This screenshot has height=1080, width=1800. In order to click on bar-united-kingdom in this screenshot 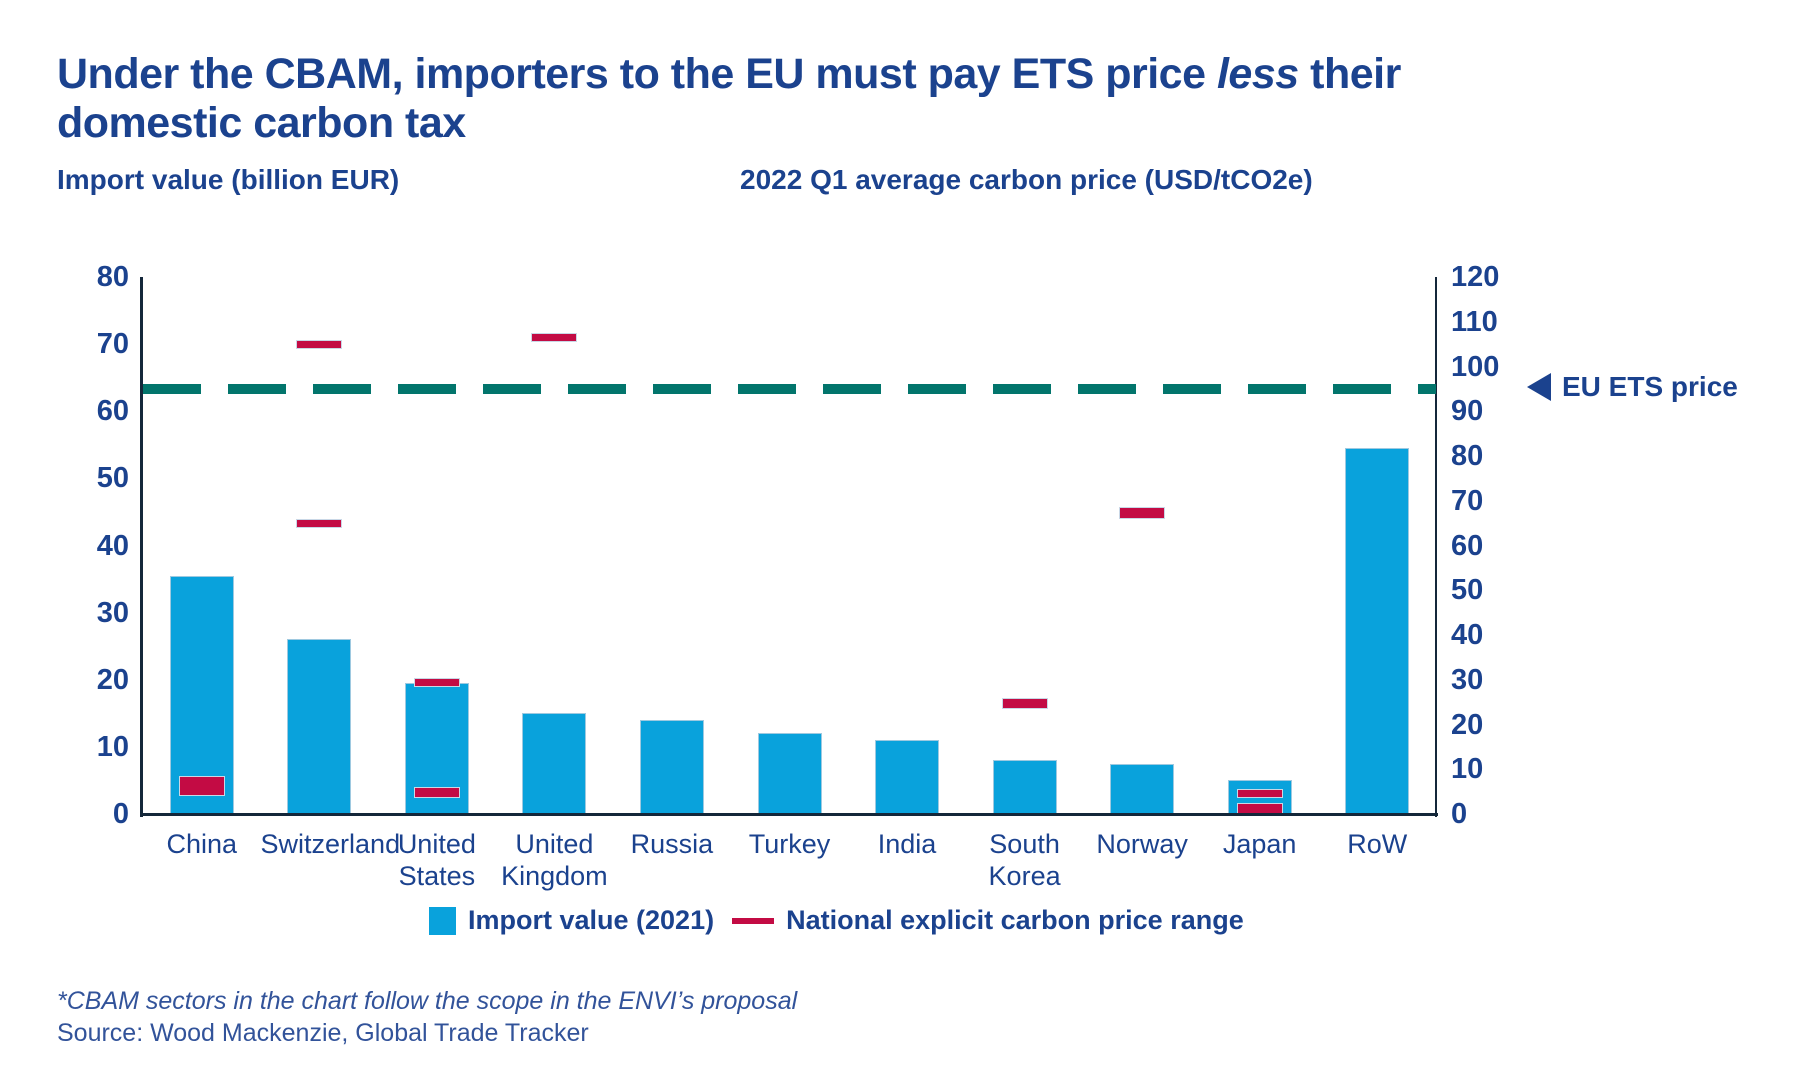, I will do `click(554, 763)`.